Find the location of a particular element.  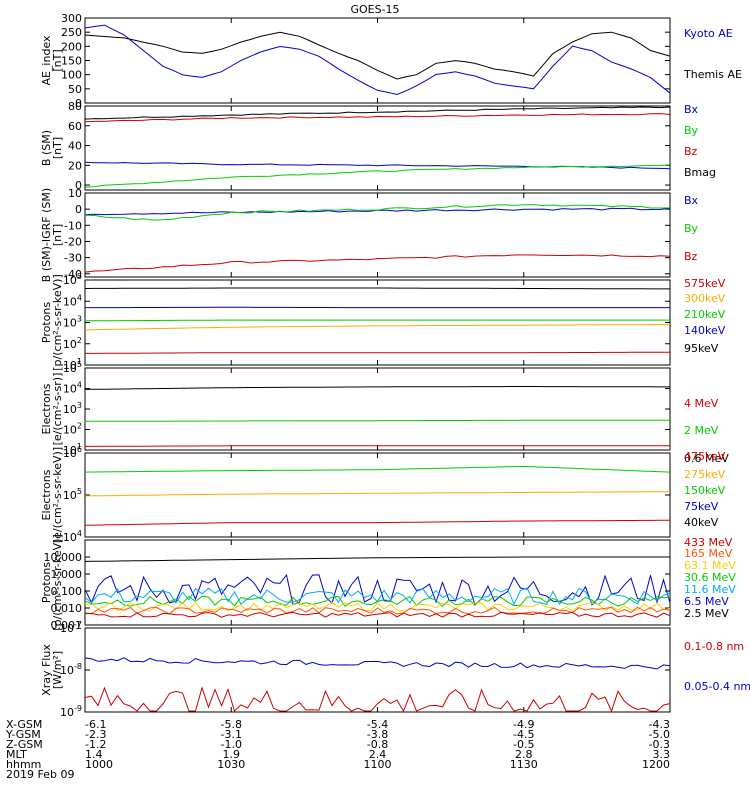

footer-value: -1.0 is located at coordinates (231, 744).